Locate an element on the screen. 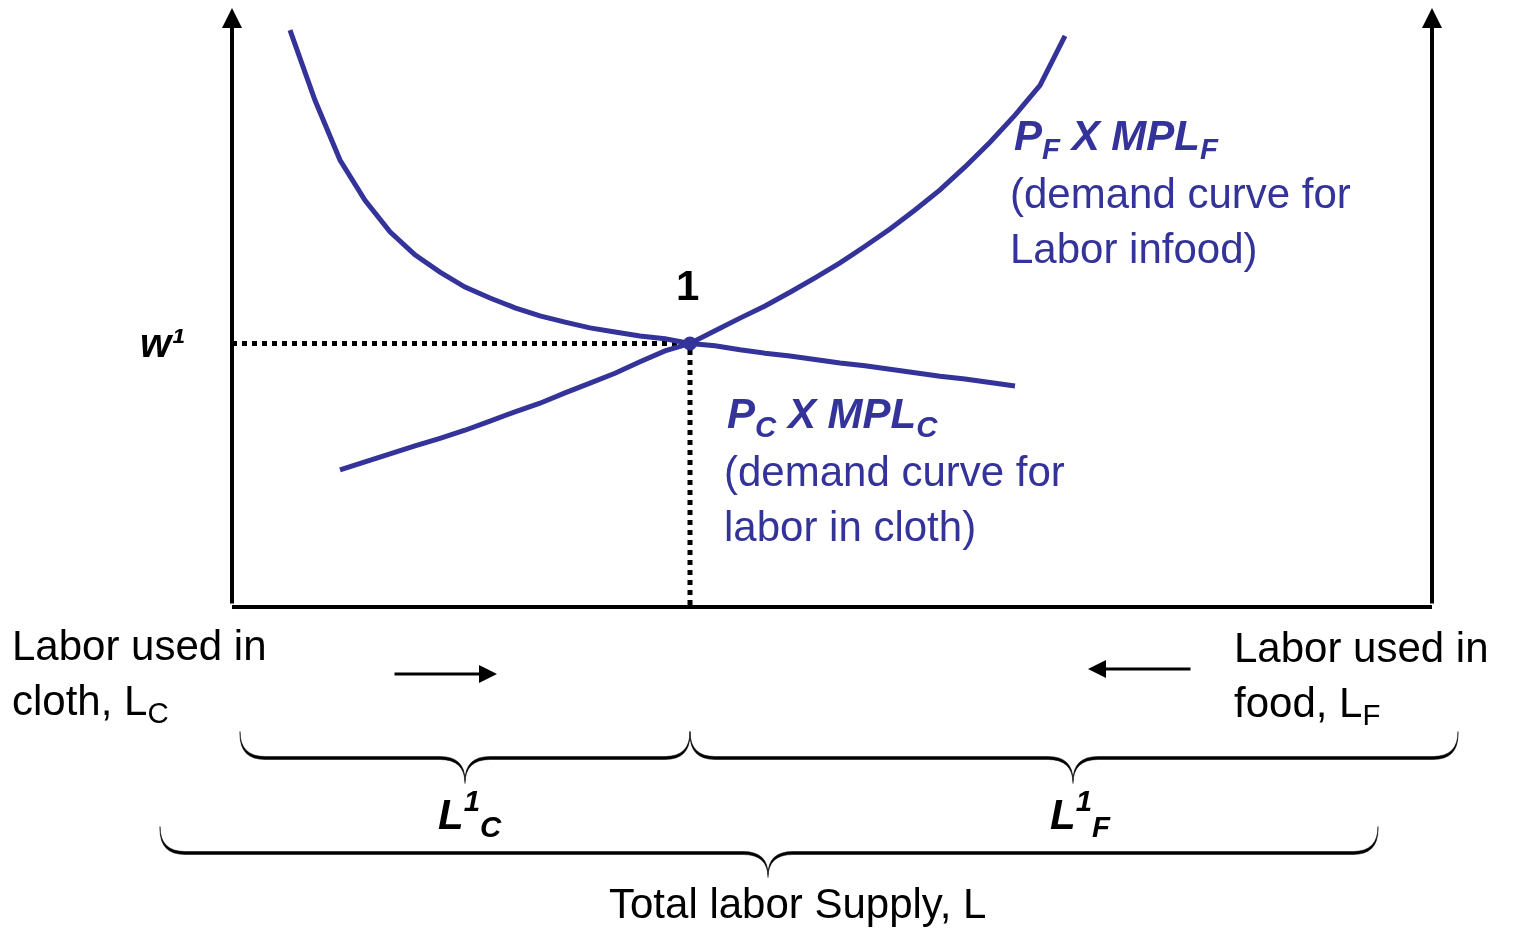 This screenshot has width=1532, height=930. text: Labor used in food, L$_{F}$ is located at coordinates (1361, 678).